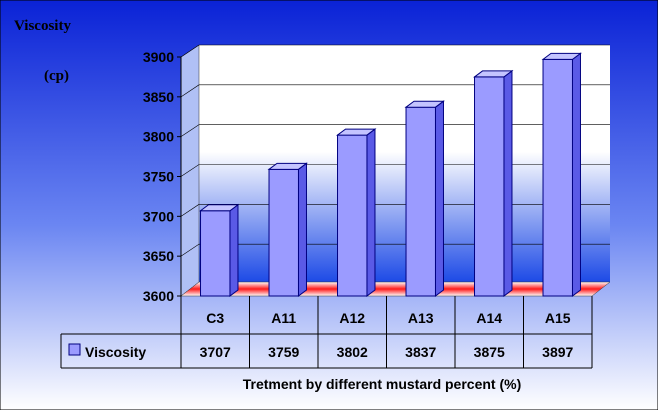 The image size is (658, 410). Describe the element at coordinates (558, 318) in the screenshot. I see `x-tick-label: A15` at that location.